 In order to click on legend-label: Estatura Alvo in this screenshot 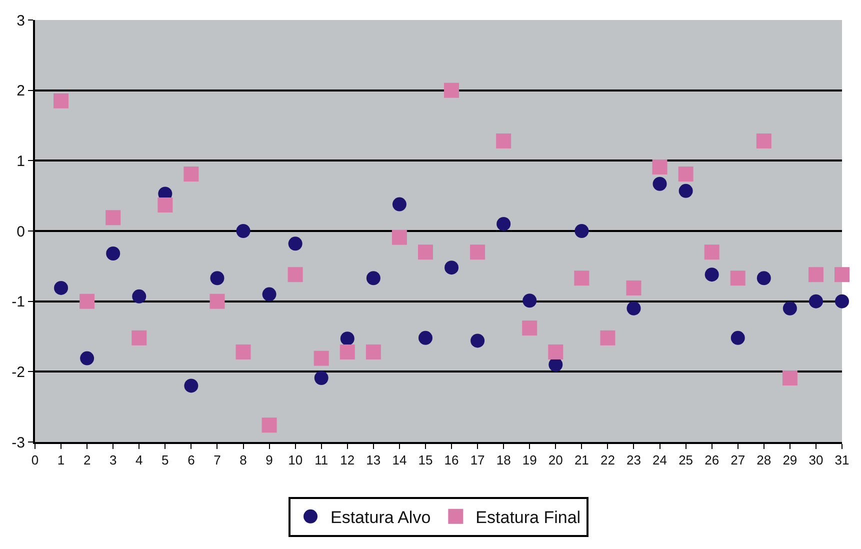, I will do `click(380, 518)`.